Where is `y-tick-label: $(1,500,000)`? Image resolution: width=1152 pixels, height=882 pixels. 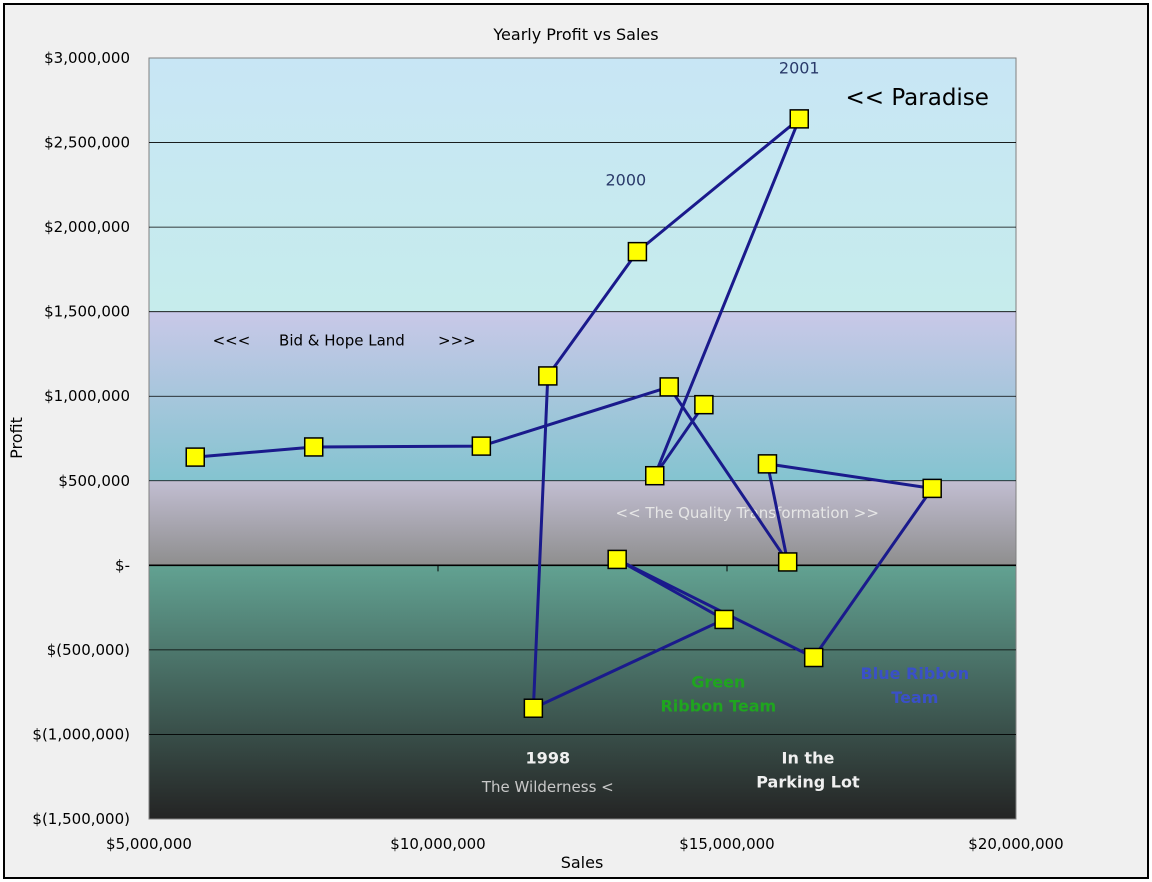
y-tick-label: $(1,500,000) is located at coordinates (81, 819).